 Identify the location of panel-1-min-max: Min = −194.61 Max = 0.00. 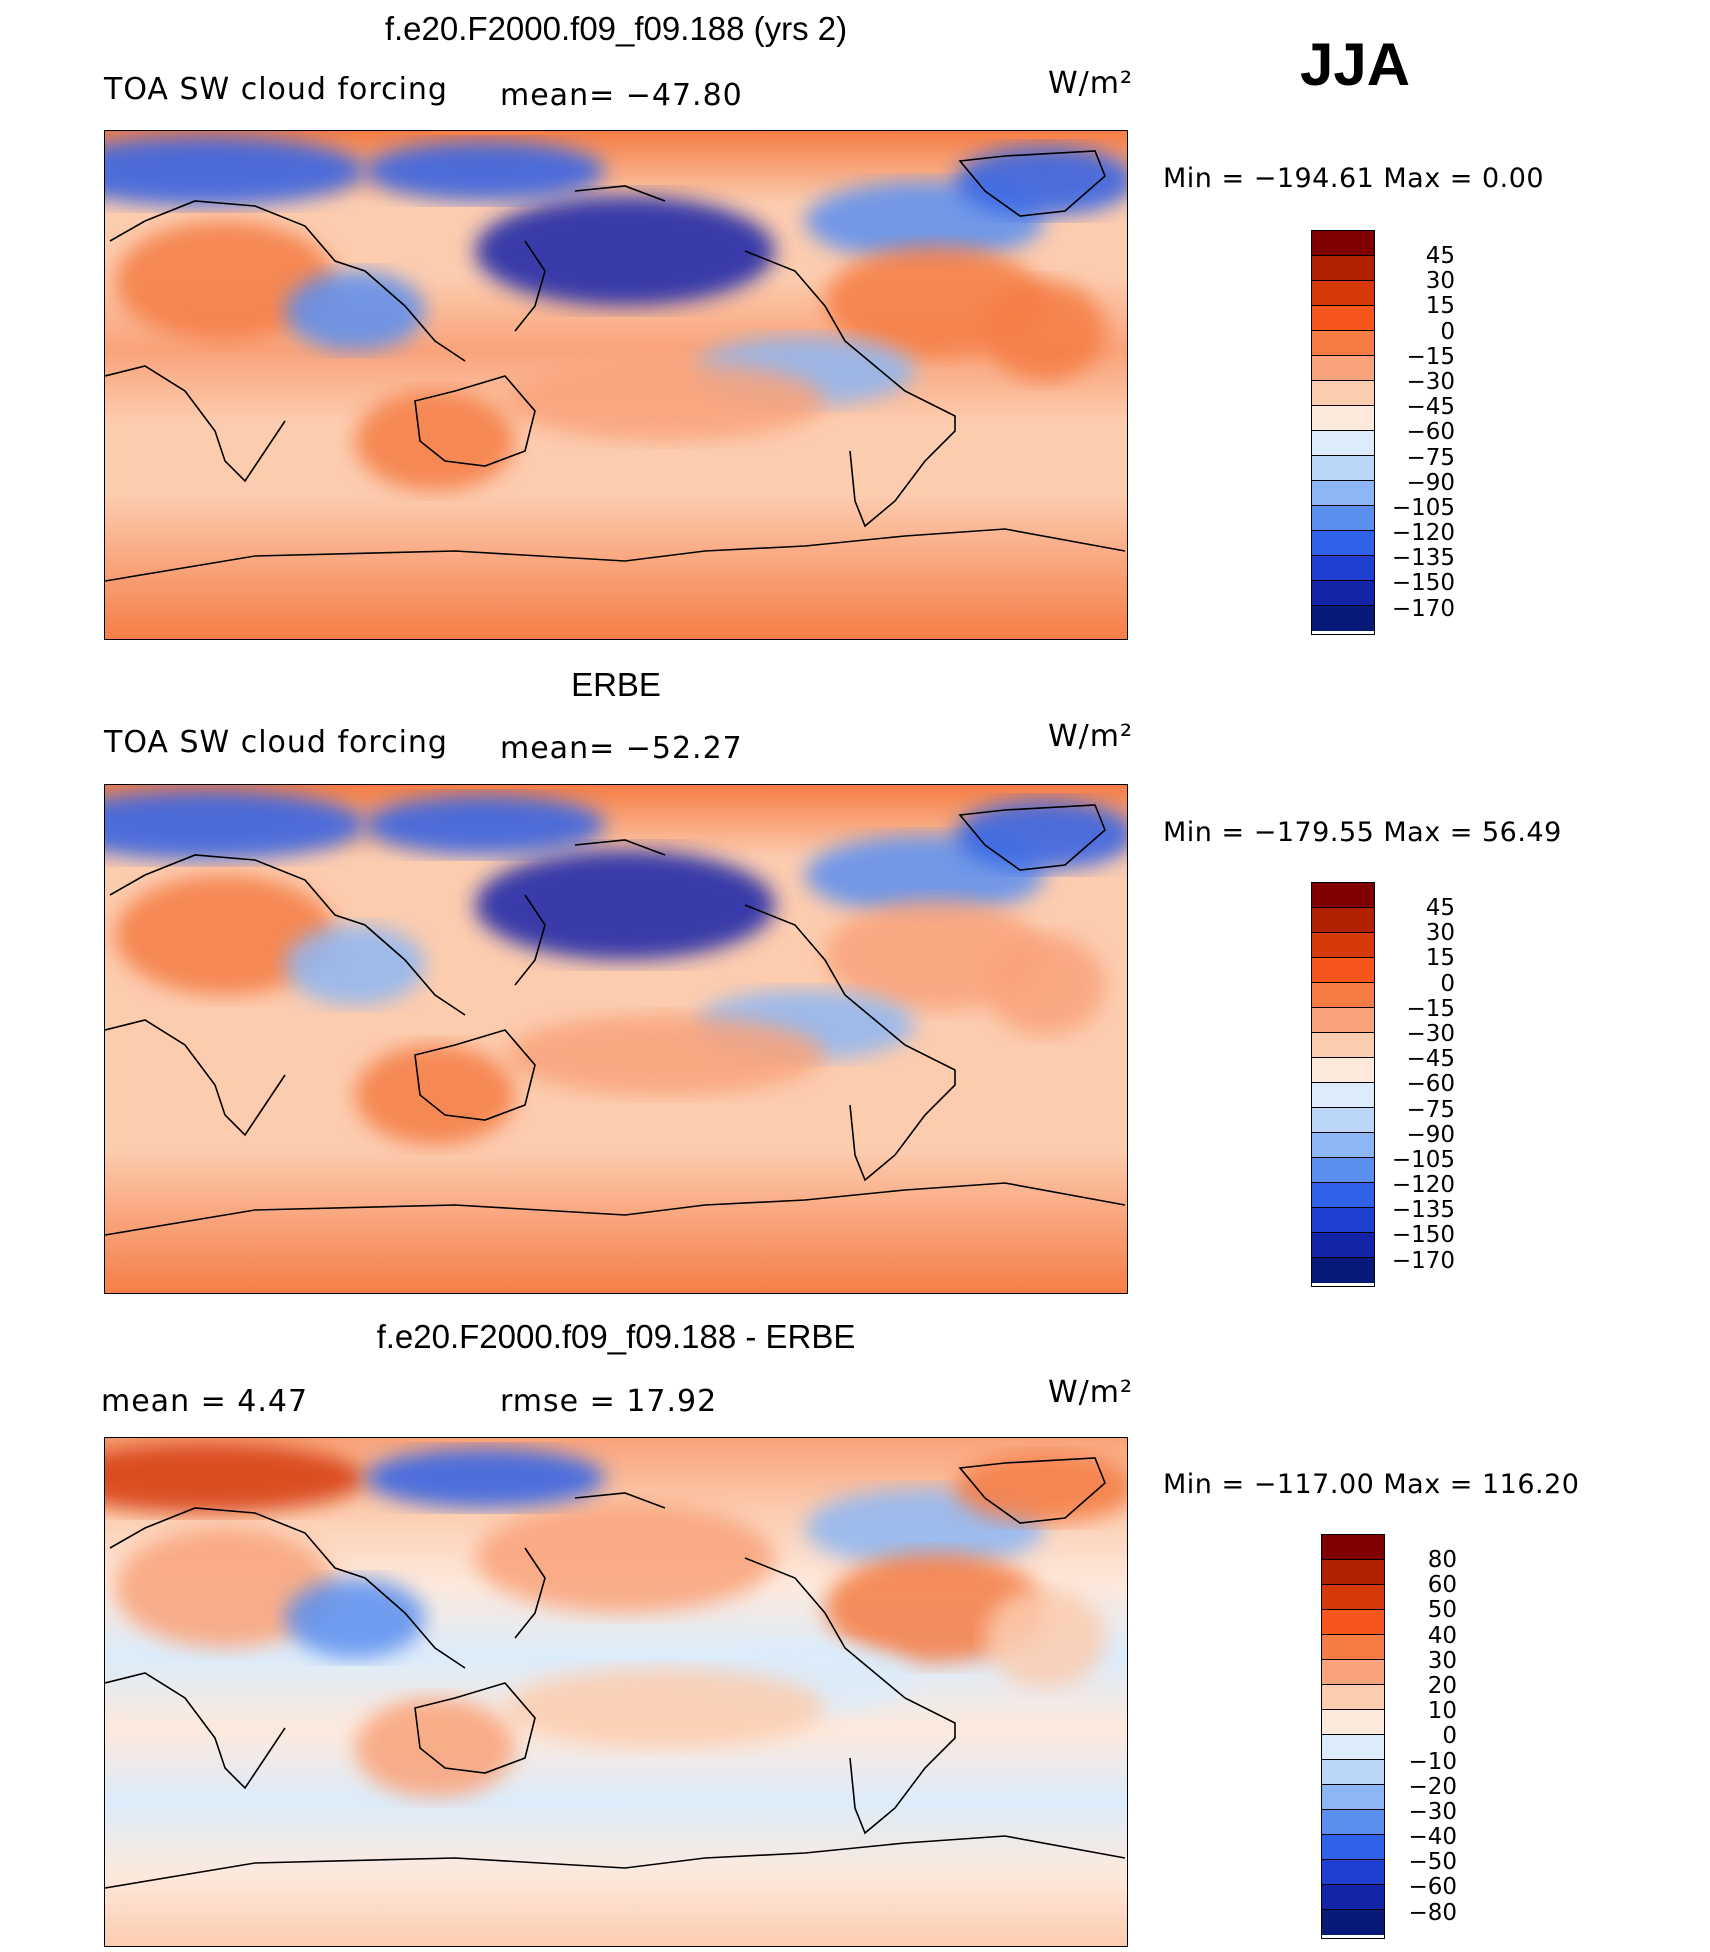
(1354, 178).